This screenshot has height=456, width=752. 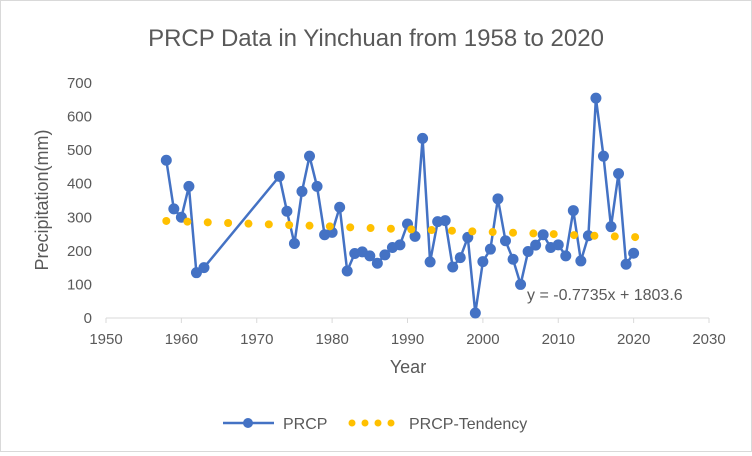 I want to click on legend: PRCP PRCP-Tendency, so click(x=375, y=424).